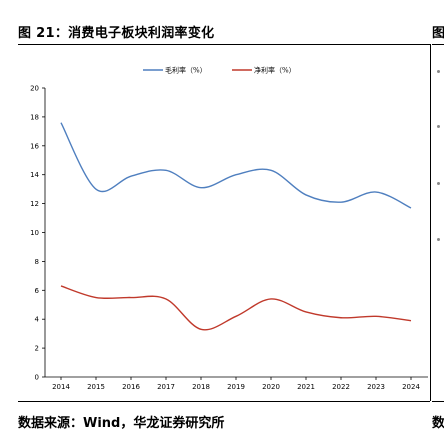 The height and width of the screenshot is (441, 444). Describe the element at coordinates (34, 233) in the screenshot. I see `y-tick-label: 10` at that location.